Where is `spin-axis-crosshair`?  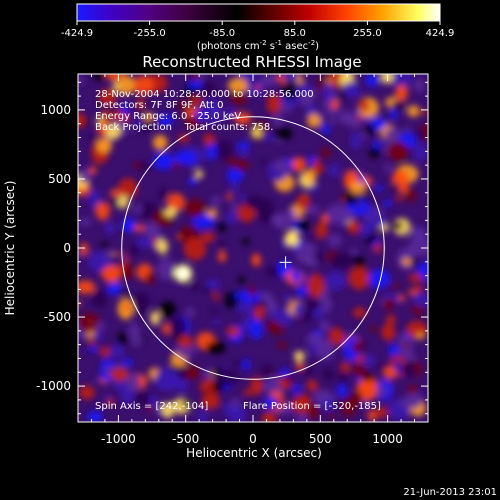
spin-axis-crosshair is located at coordinates (285, 262).